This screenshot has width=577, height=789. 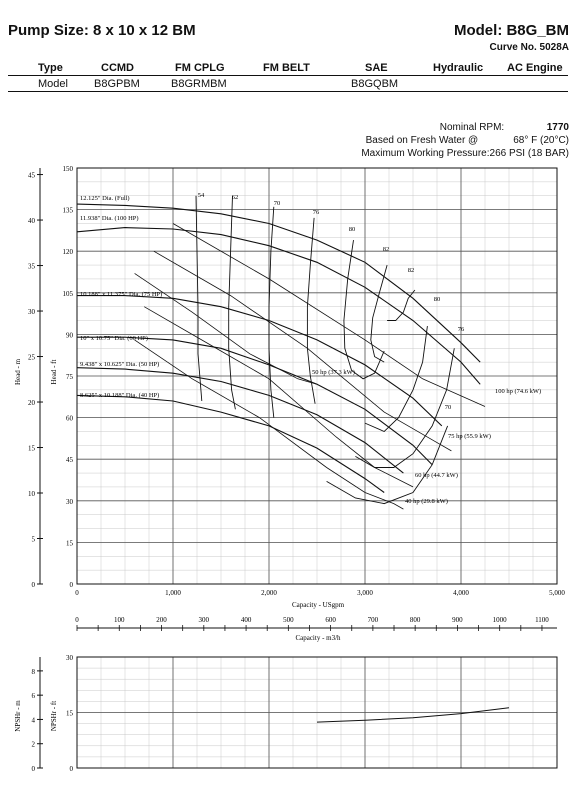 I want to click on tick-label-head-m: 10, so click(x=32, y=494).